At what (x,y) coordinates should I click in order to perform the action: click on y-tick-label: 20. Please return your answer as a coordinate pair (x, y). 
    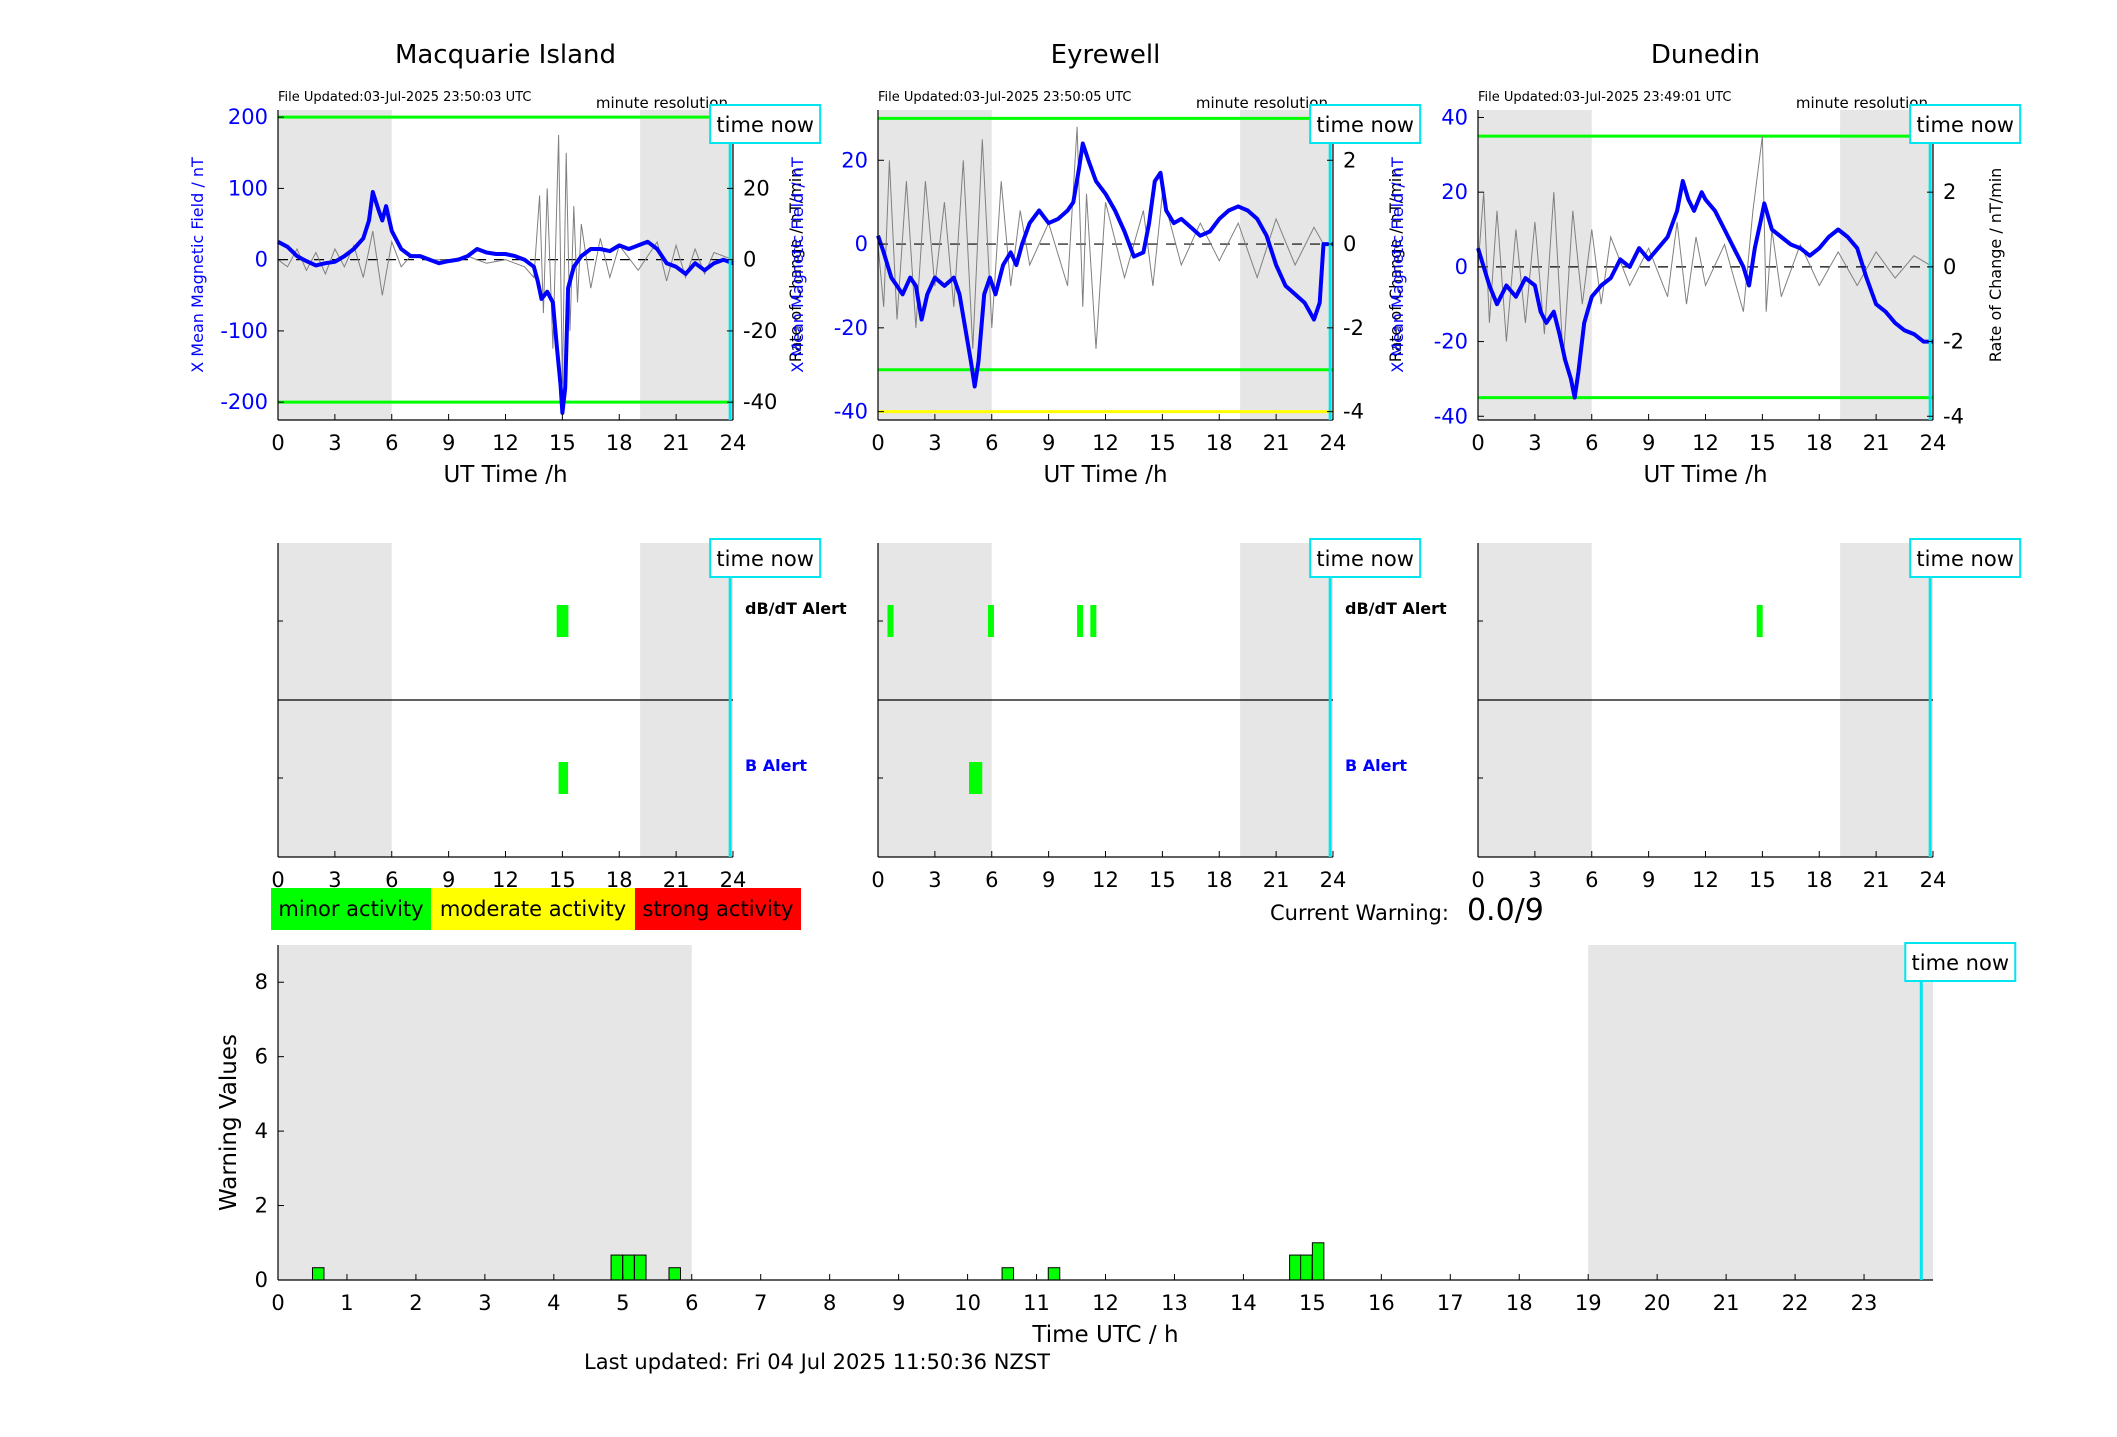
    Looking at the image, I should click on (1454, 192).